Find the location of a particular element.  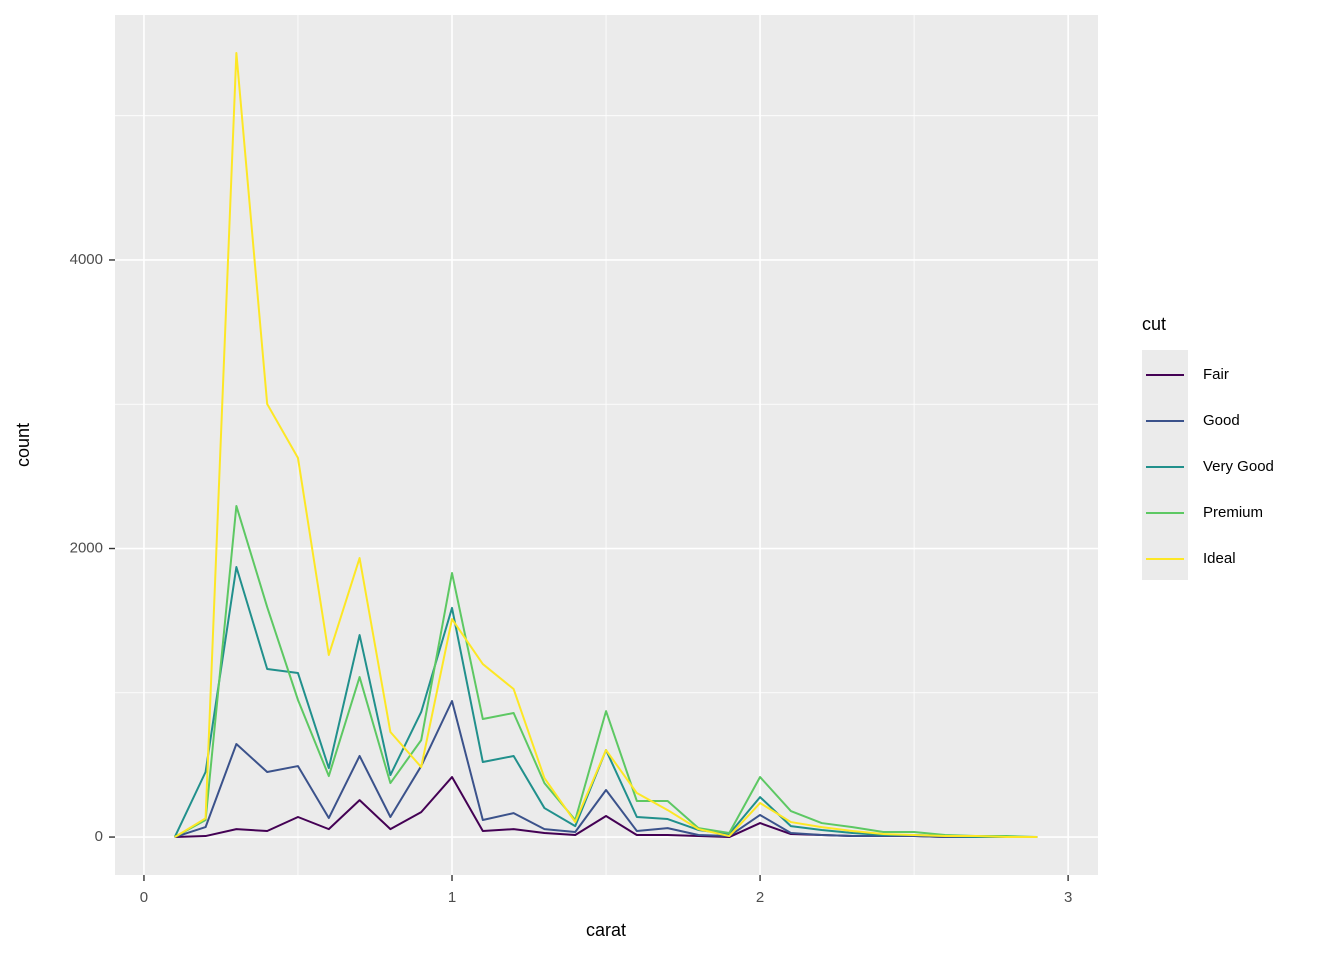

y-tick-label: 2000 is located at coordinates (86, 547).